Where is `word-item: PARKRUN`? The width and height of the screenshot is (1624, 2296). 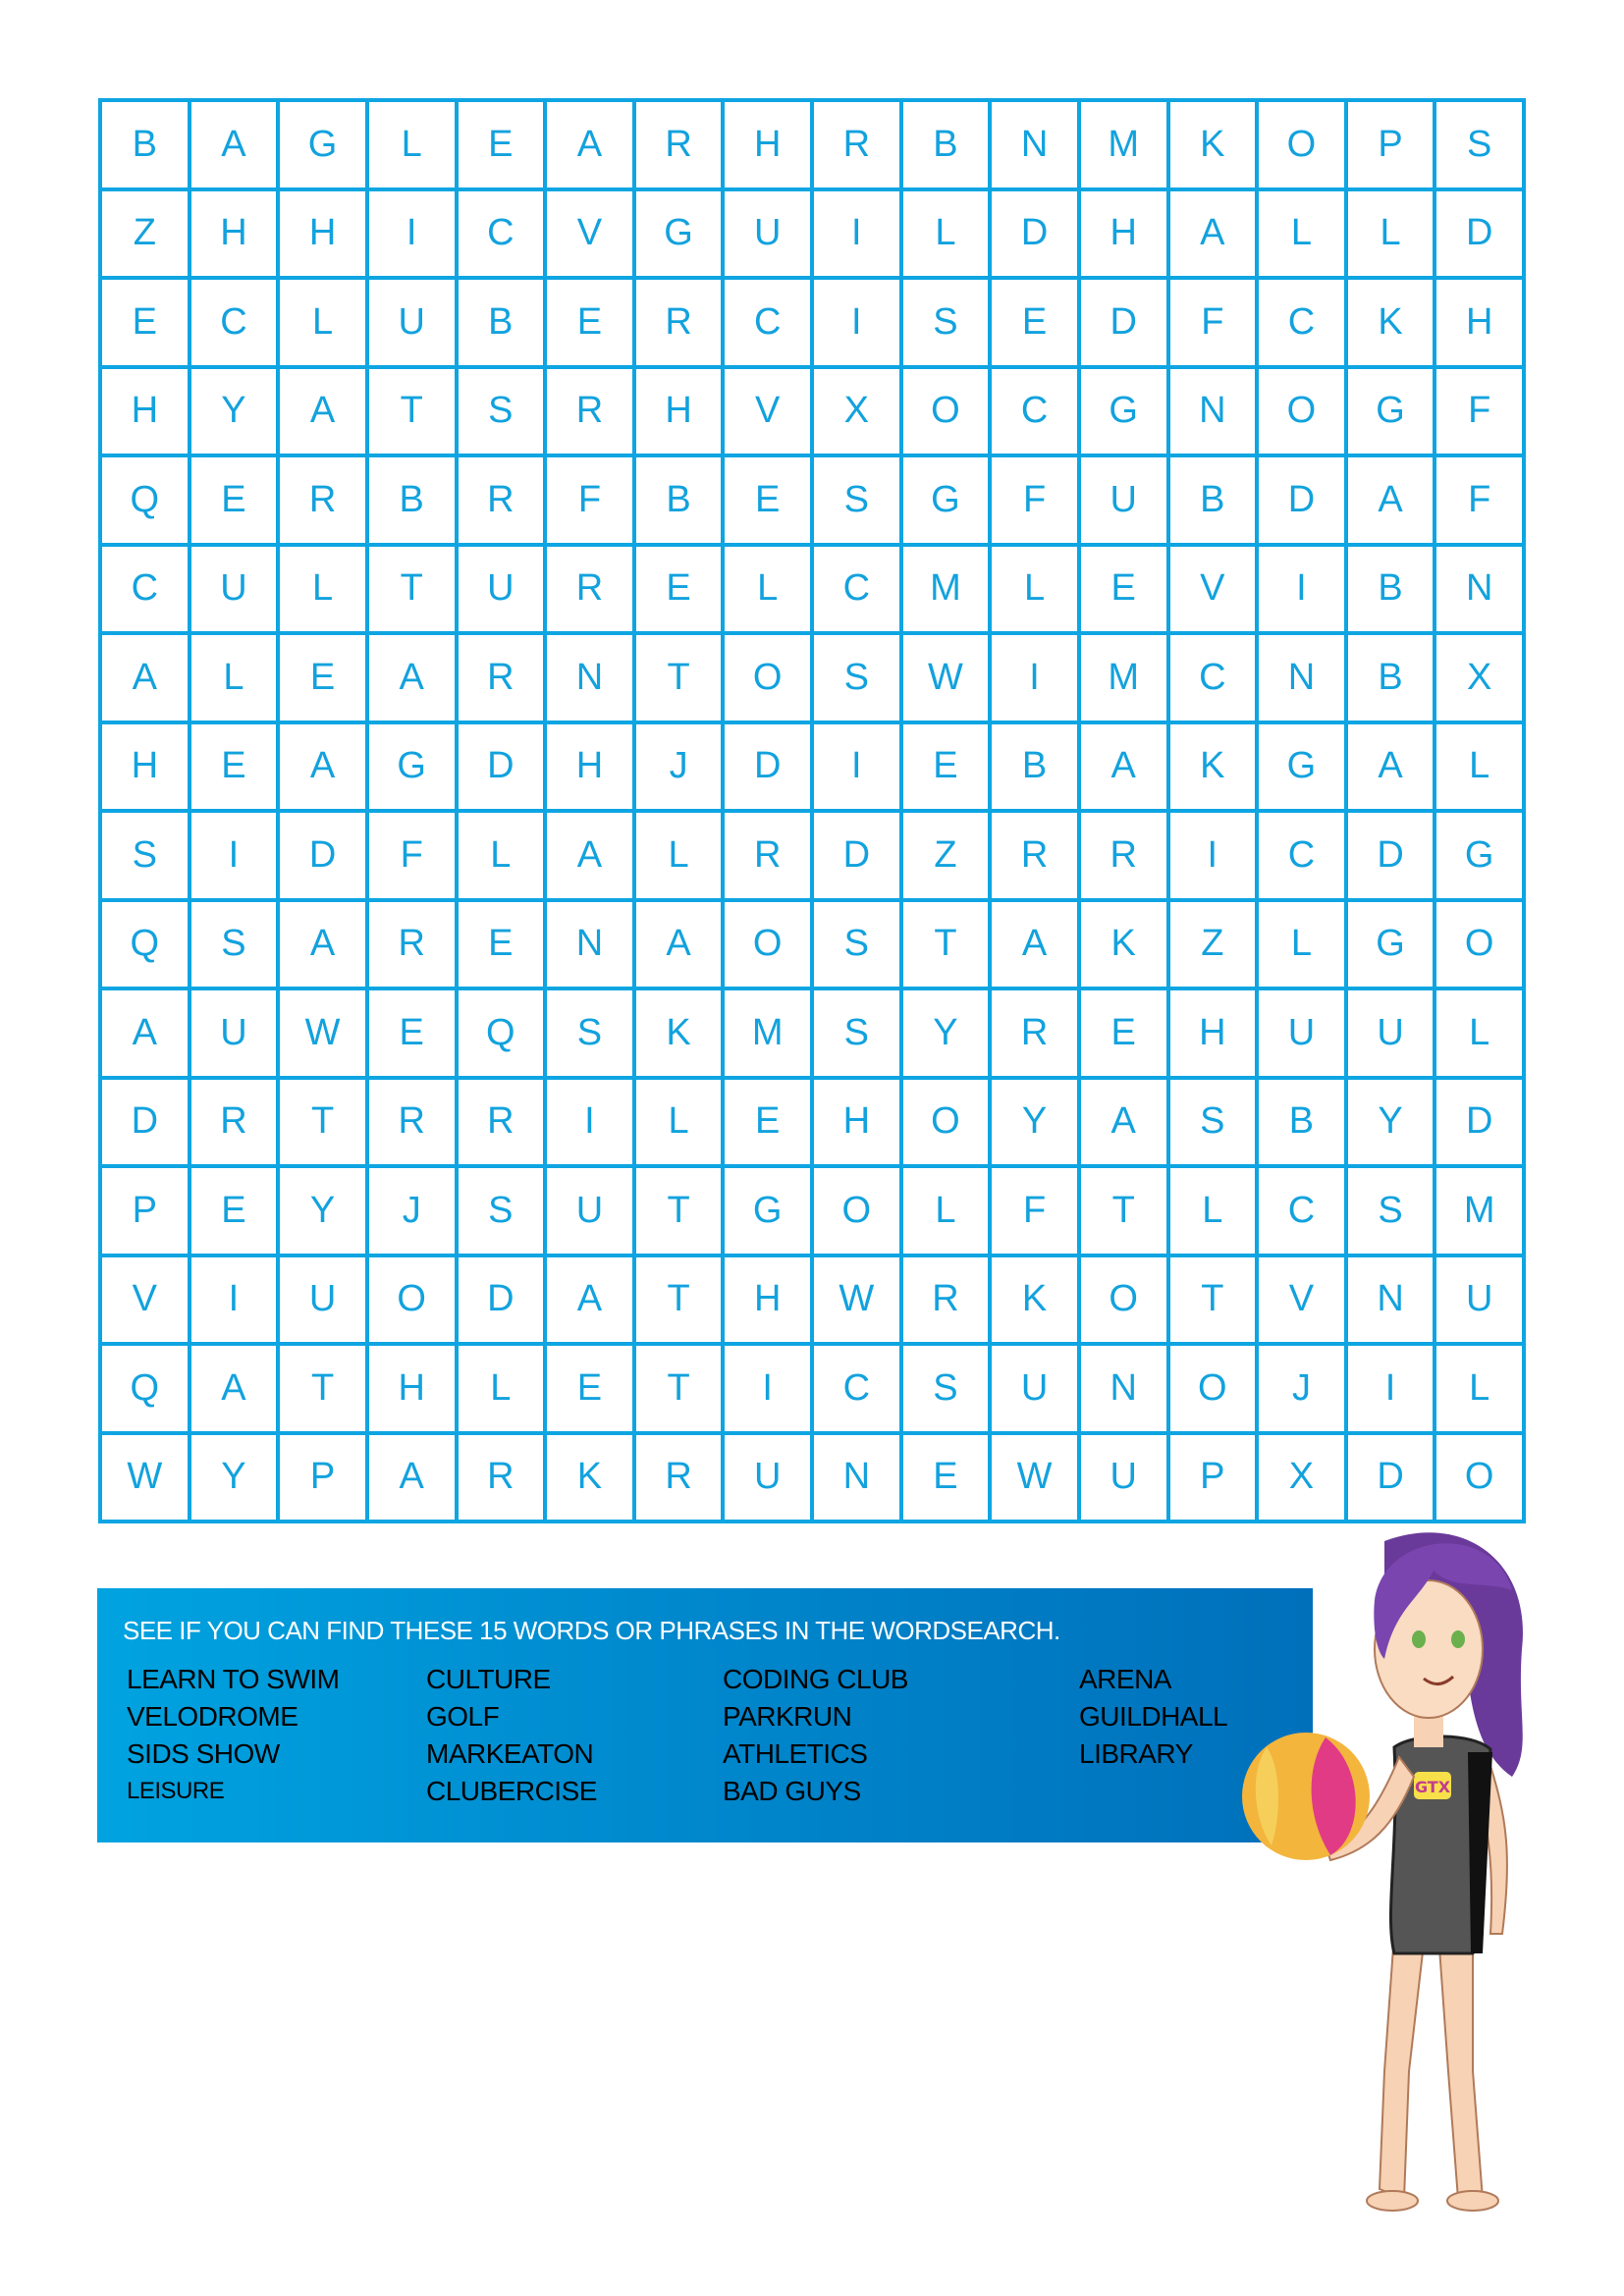 word-item: PARKRUN is located at coordinates (787, 1716).